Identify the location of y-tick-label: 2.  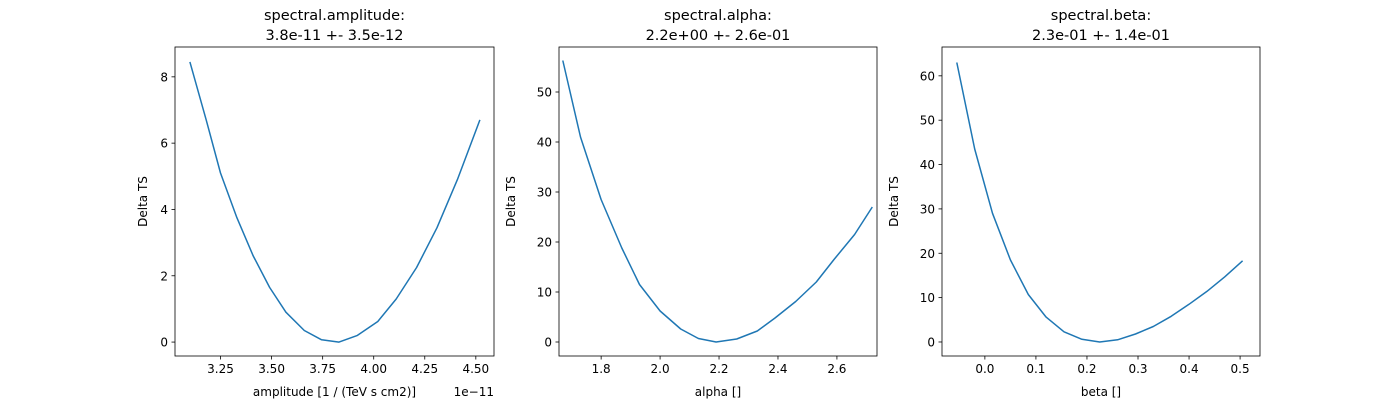
(164, 276).